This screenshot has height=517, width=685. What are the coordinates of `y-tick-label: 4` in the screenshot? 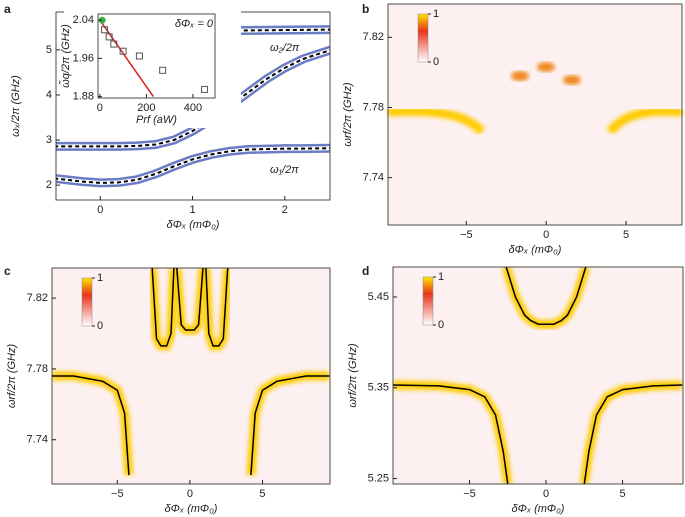 It's located at (49, 95).